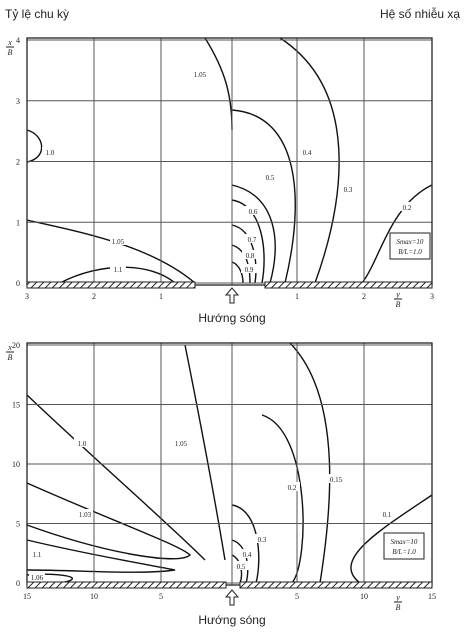 Image resolution: width=470 pixels, height=638 pixels. What do you see at coordinates (249, 270) in the screenshot?
I see `contour-label: 0.9` at bounding box center [249, 270].